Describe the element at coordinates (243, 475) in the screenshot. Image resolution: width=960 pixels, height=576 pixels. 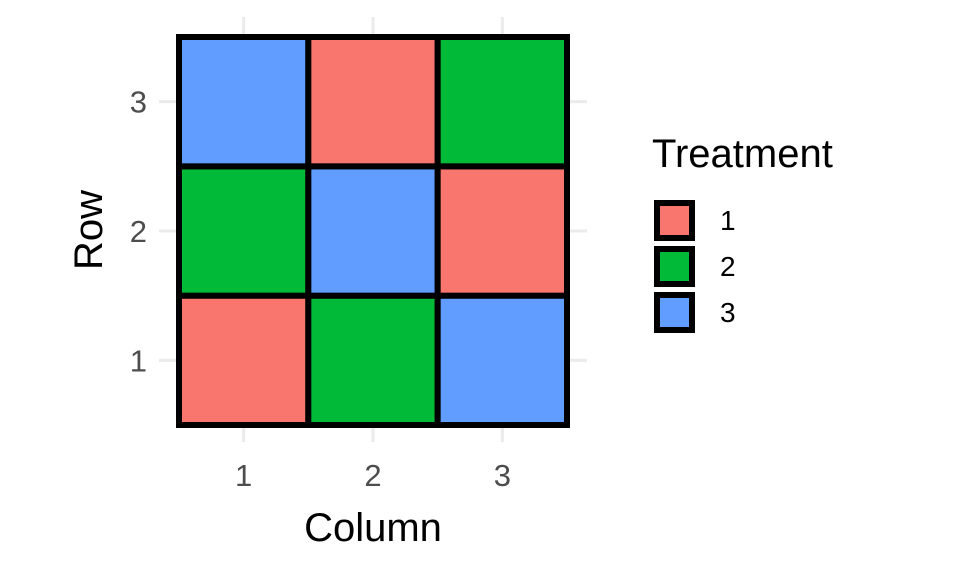
I see `x-tick-label: 1` at that location.